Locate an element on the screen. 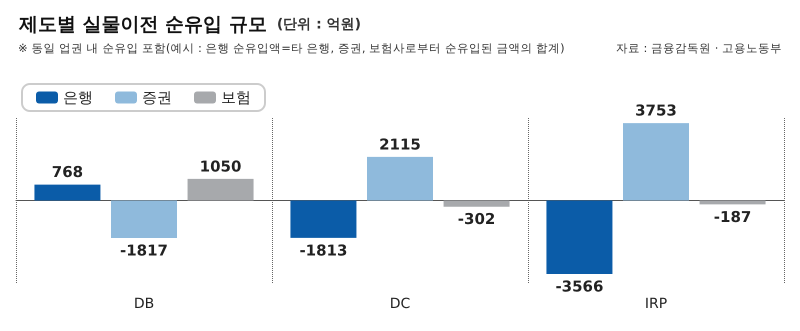 The image size is (800, 331). data-label: 2115 is located at coordinates (400, 144).